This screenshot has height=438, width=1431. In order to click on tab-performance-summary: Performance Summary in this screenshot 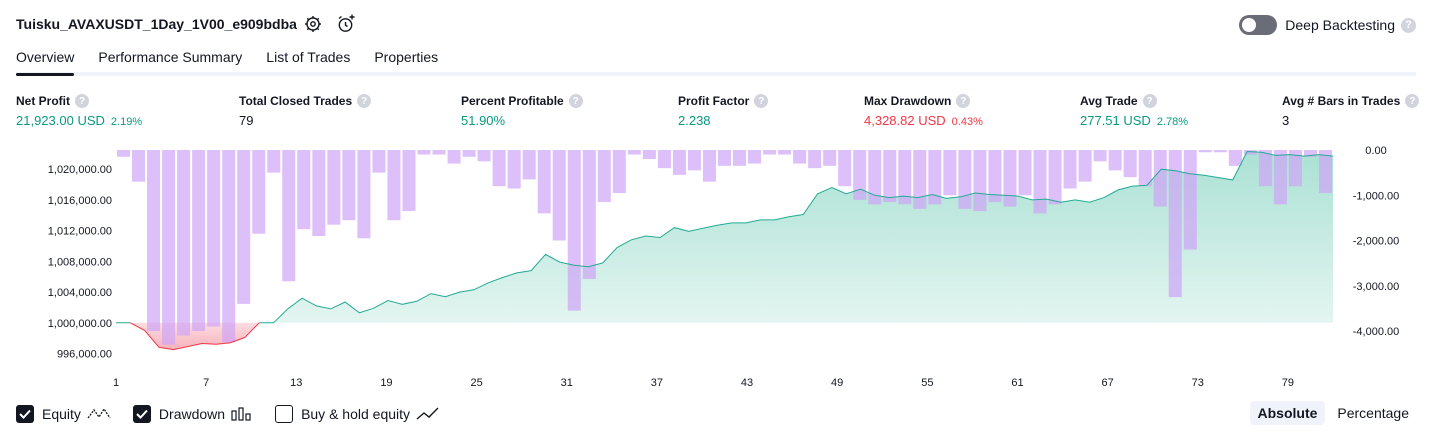, I will do `click(170, 57)`.